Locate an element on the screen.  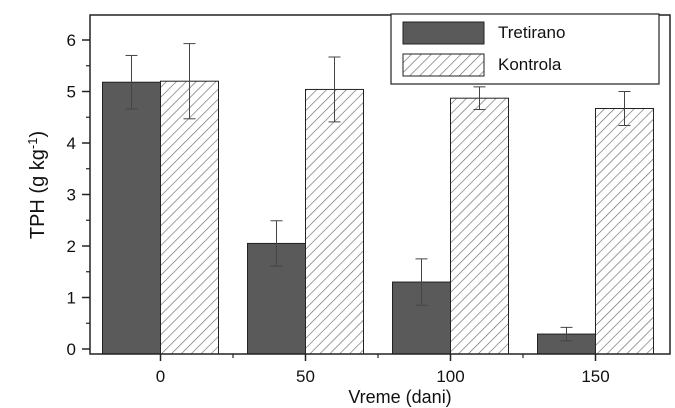
y-axis-title: TPH (g kg-1) is located at coordinates (37, 185).